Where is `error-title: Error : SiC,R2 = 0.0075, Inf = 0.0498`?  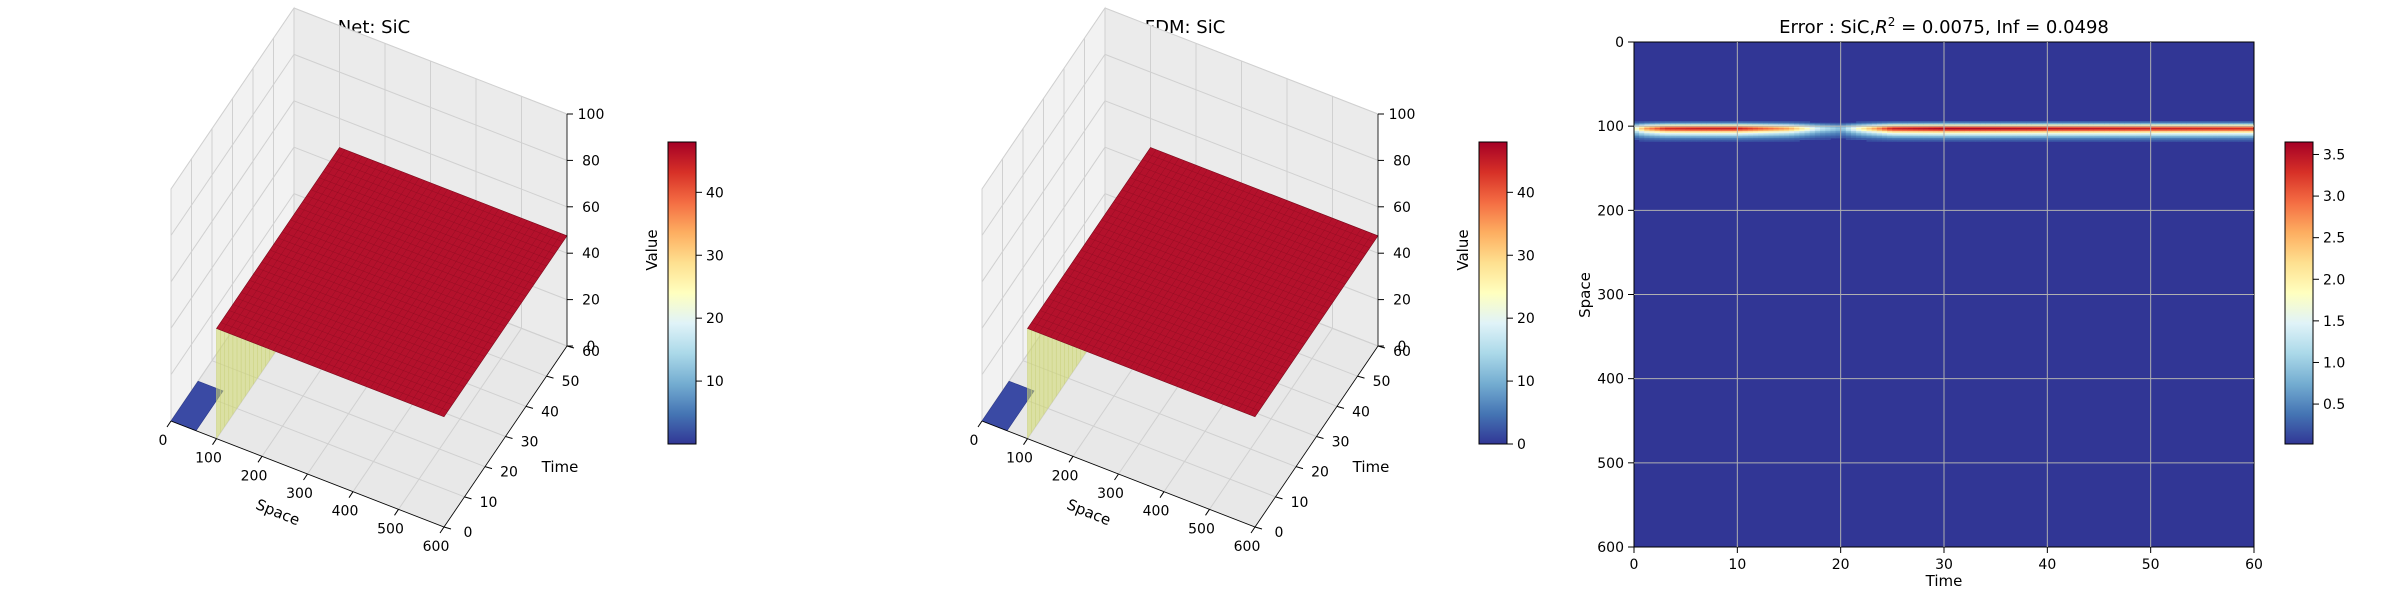
error-title: Error : SiC,R2 = 0.0075, Inf = 0.0498 is located at coordinates (1944, 26).